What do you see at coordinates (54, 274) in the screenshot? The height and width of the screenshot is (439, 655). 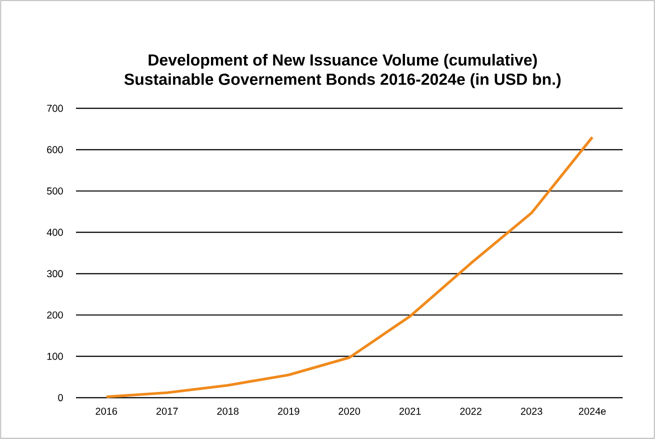 I see `y-tick-label: 300` at bounding box center [54, 274].